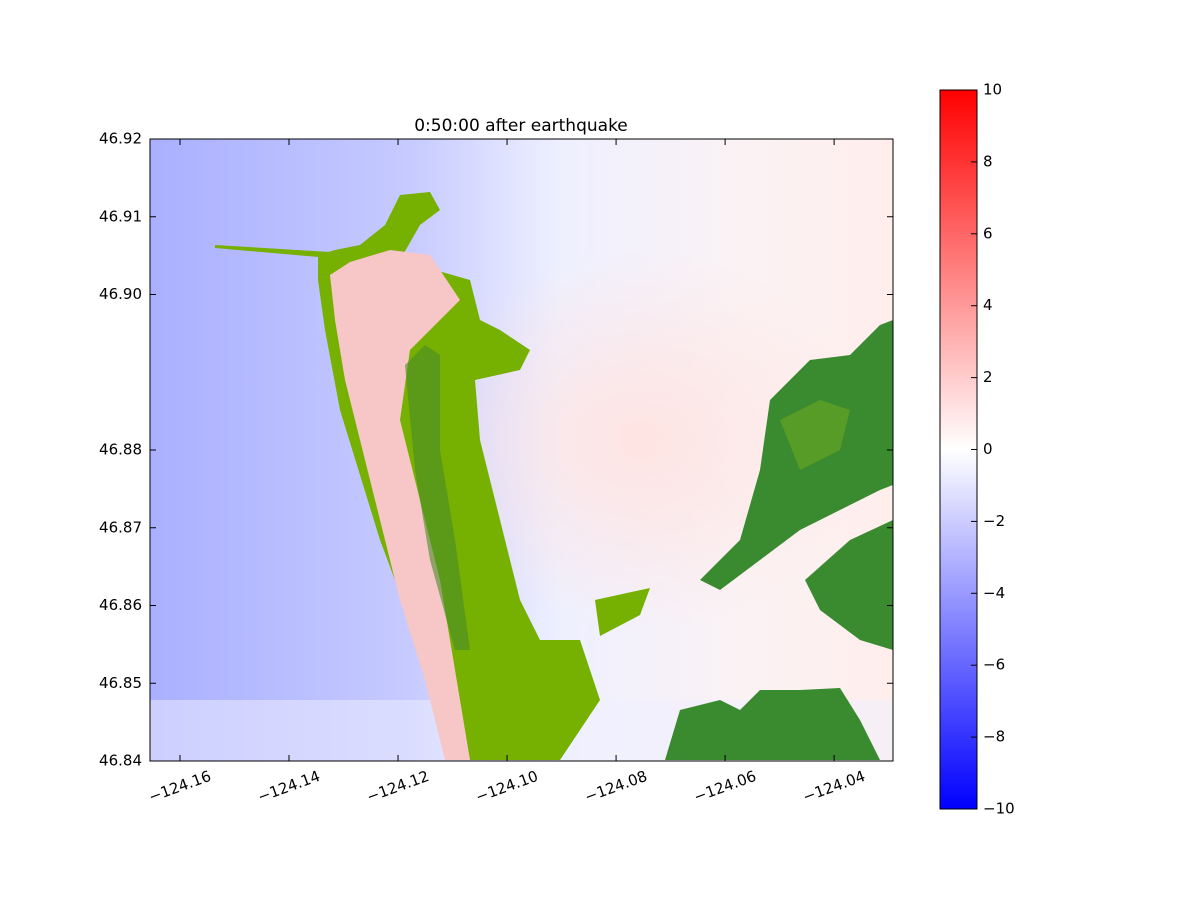 The width and height of the screenshot is (1200, 900). What do you see at coordinates (120, 216) in the screenshot?
I see `y-tick-label: 46.91` at bounding box center [120, 216].